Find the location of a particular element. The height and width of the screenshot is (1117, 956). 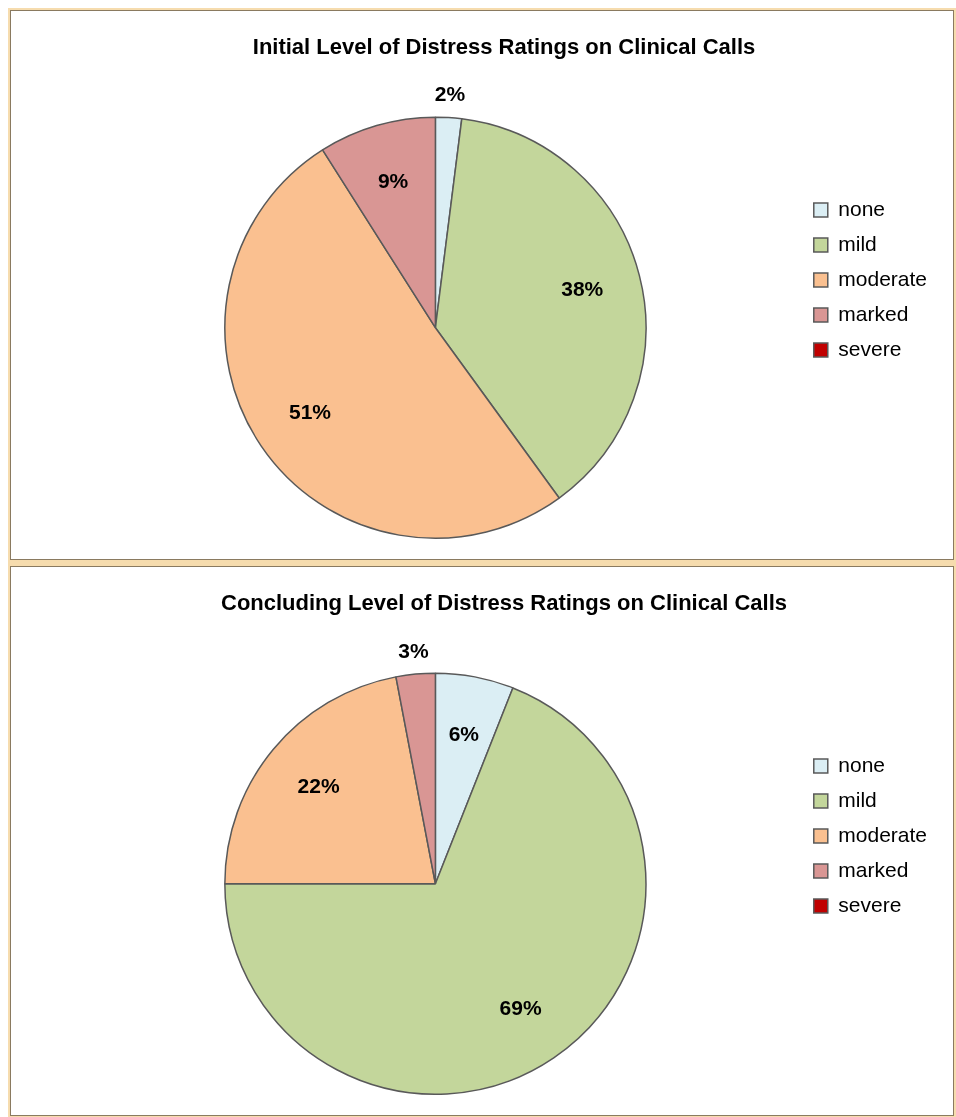

data-label: 69% is located at coordinates (520, 1007).